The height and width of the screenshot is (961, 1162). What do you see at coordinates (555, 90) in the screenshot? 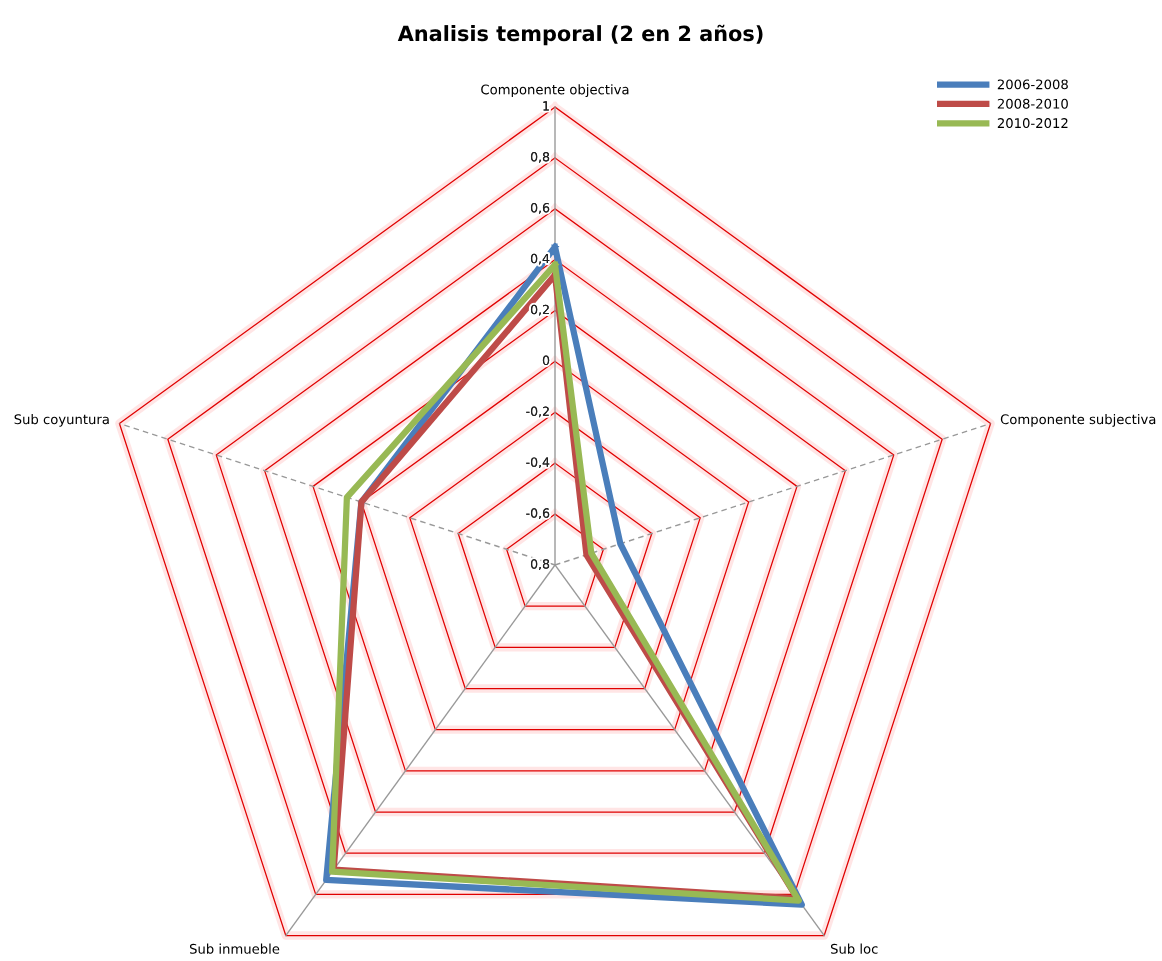
I see `spoke-label: Componente objectiva` at bounding box center [555, 90].